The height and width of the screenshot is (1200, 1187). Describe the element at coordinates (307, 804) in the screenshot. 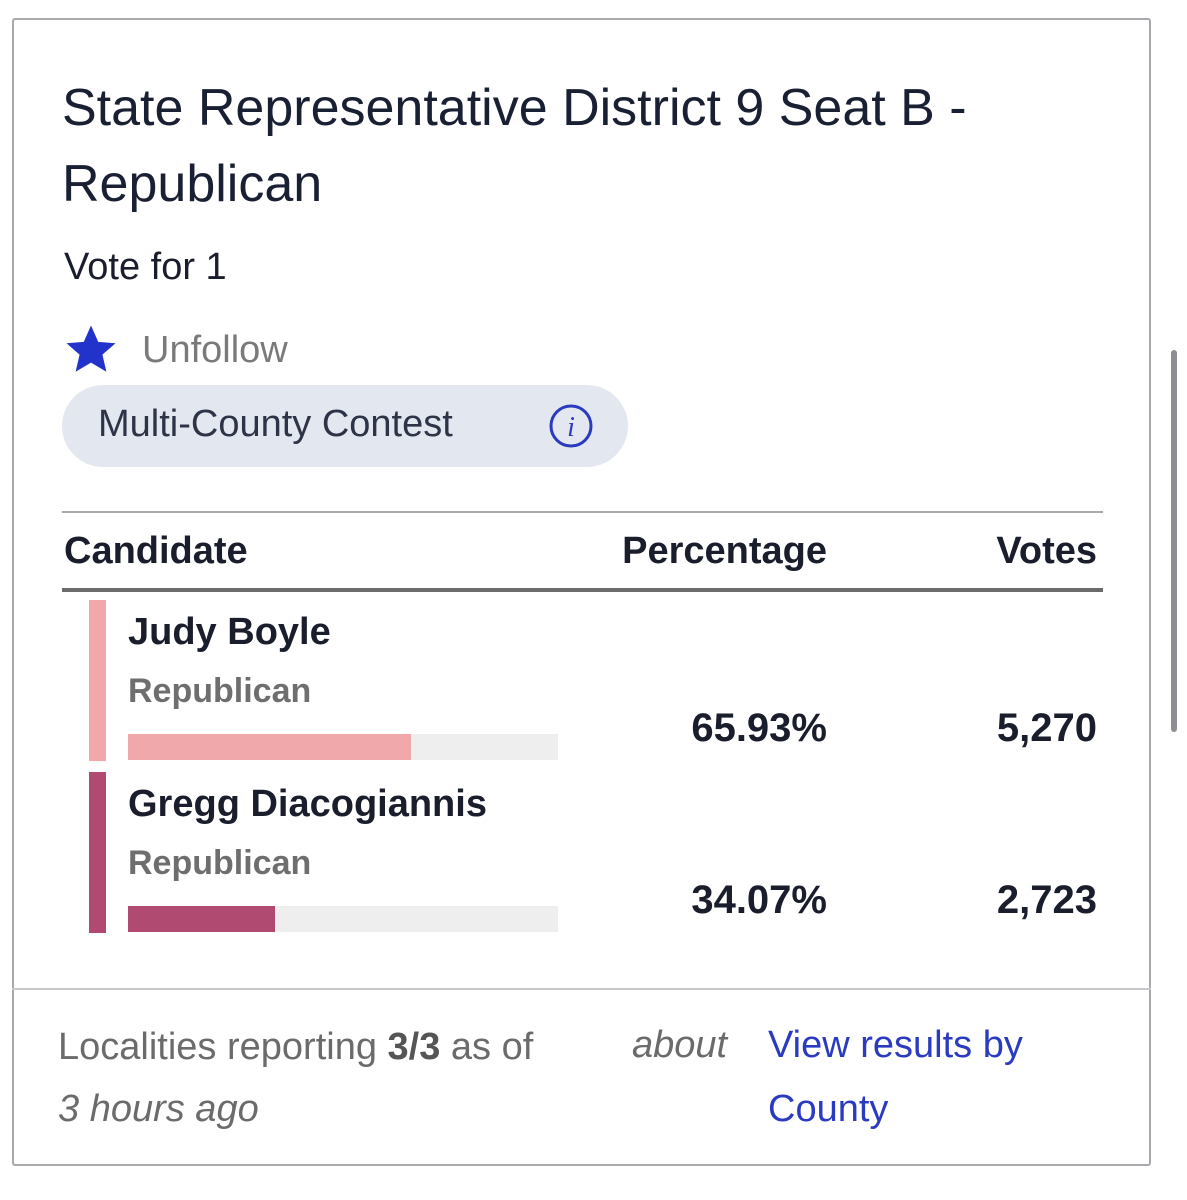

I see `candidate-name: Gregg Diacogiannis` at that location.